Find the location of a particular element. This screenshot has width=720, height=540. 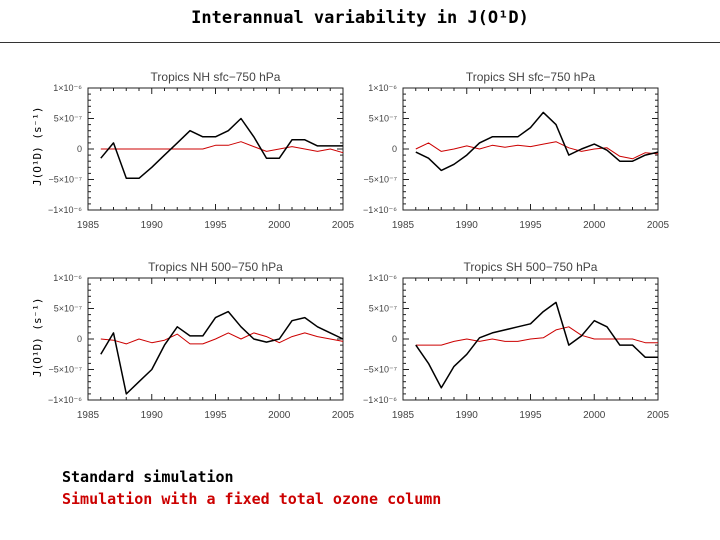

panel-3-xtick-label: 1990 is located at coordinates (152, 415).